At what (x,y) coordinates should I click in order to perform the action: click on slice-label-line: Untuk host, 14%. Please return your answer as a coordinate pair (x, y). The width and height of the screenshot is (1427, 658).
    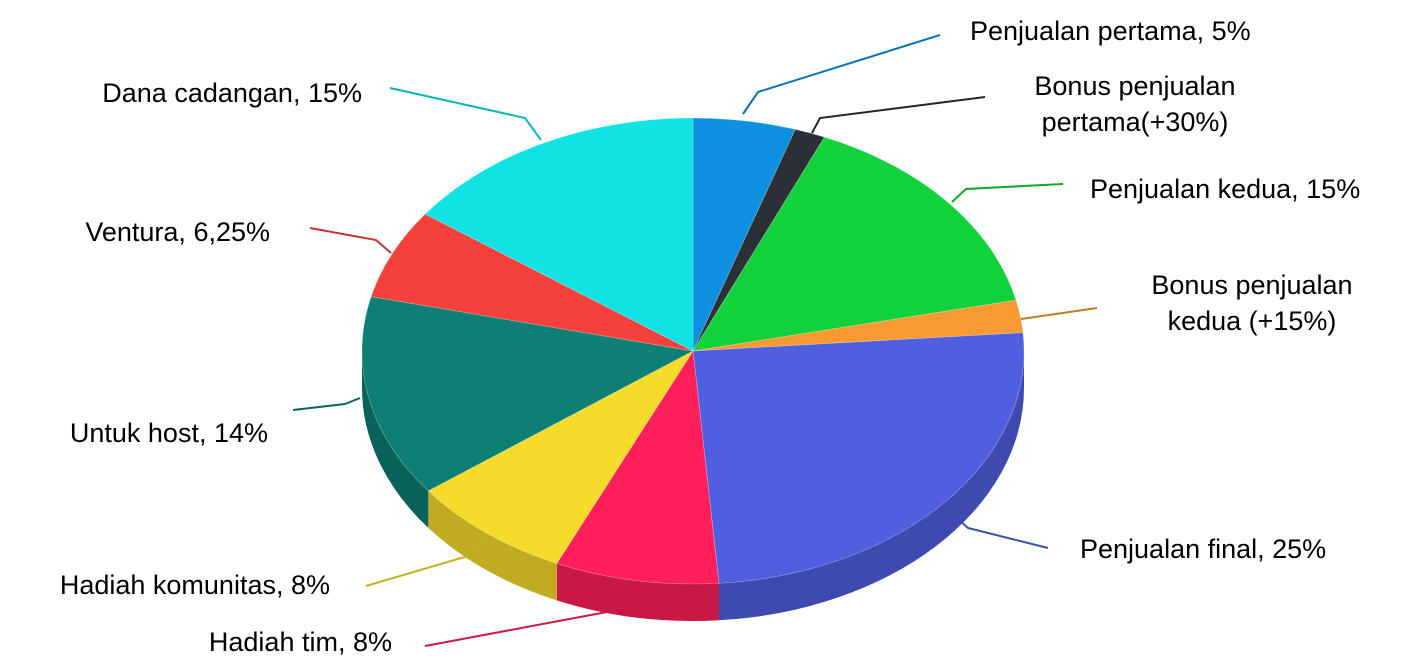
    Looking at the image, I should click on (169, 433).